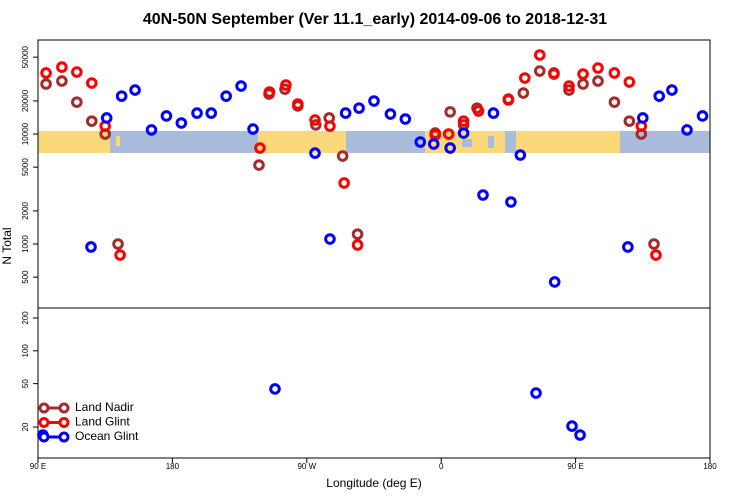 The image size is (750, 500). I want to click on x-tick-label: 0, so click(441, 466).